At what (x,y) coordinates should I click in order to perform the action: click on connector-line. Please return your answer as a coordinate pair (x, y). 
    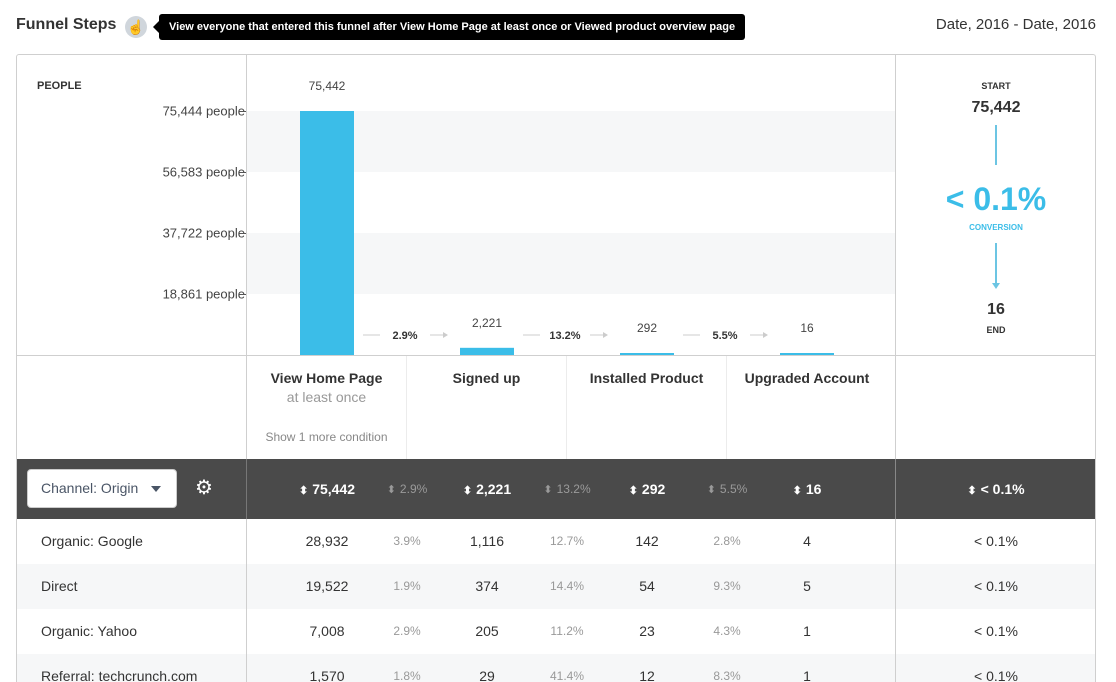
    Looking at the image, I should click on (996, 145).